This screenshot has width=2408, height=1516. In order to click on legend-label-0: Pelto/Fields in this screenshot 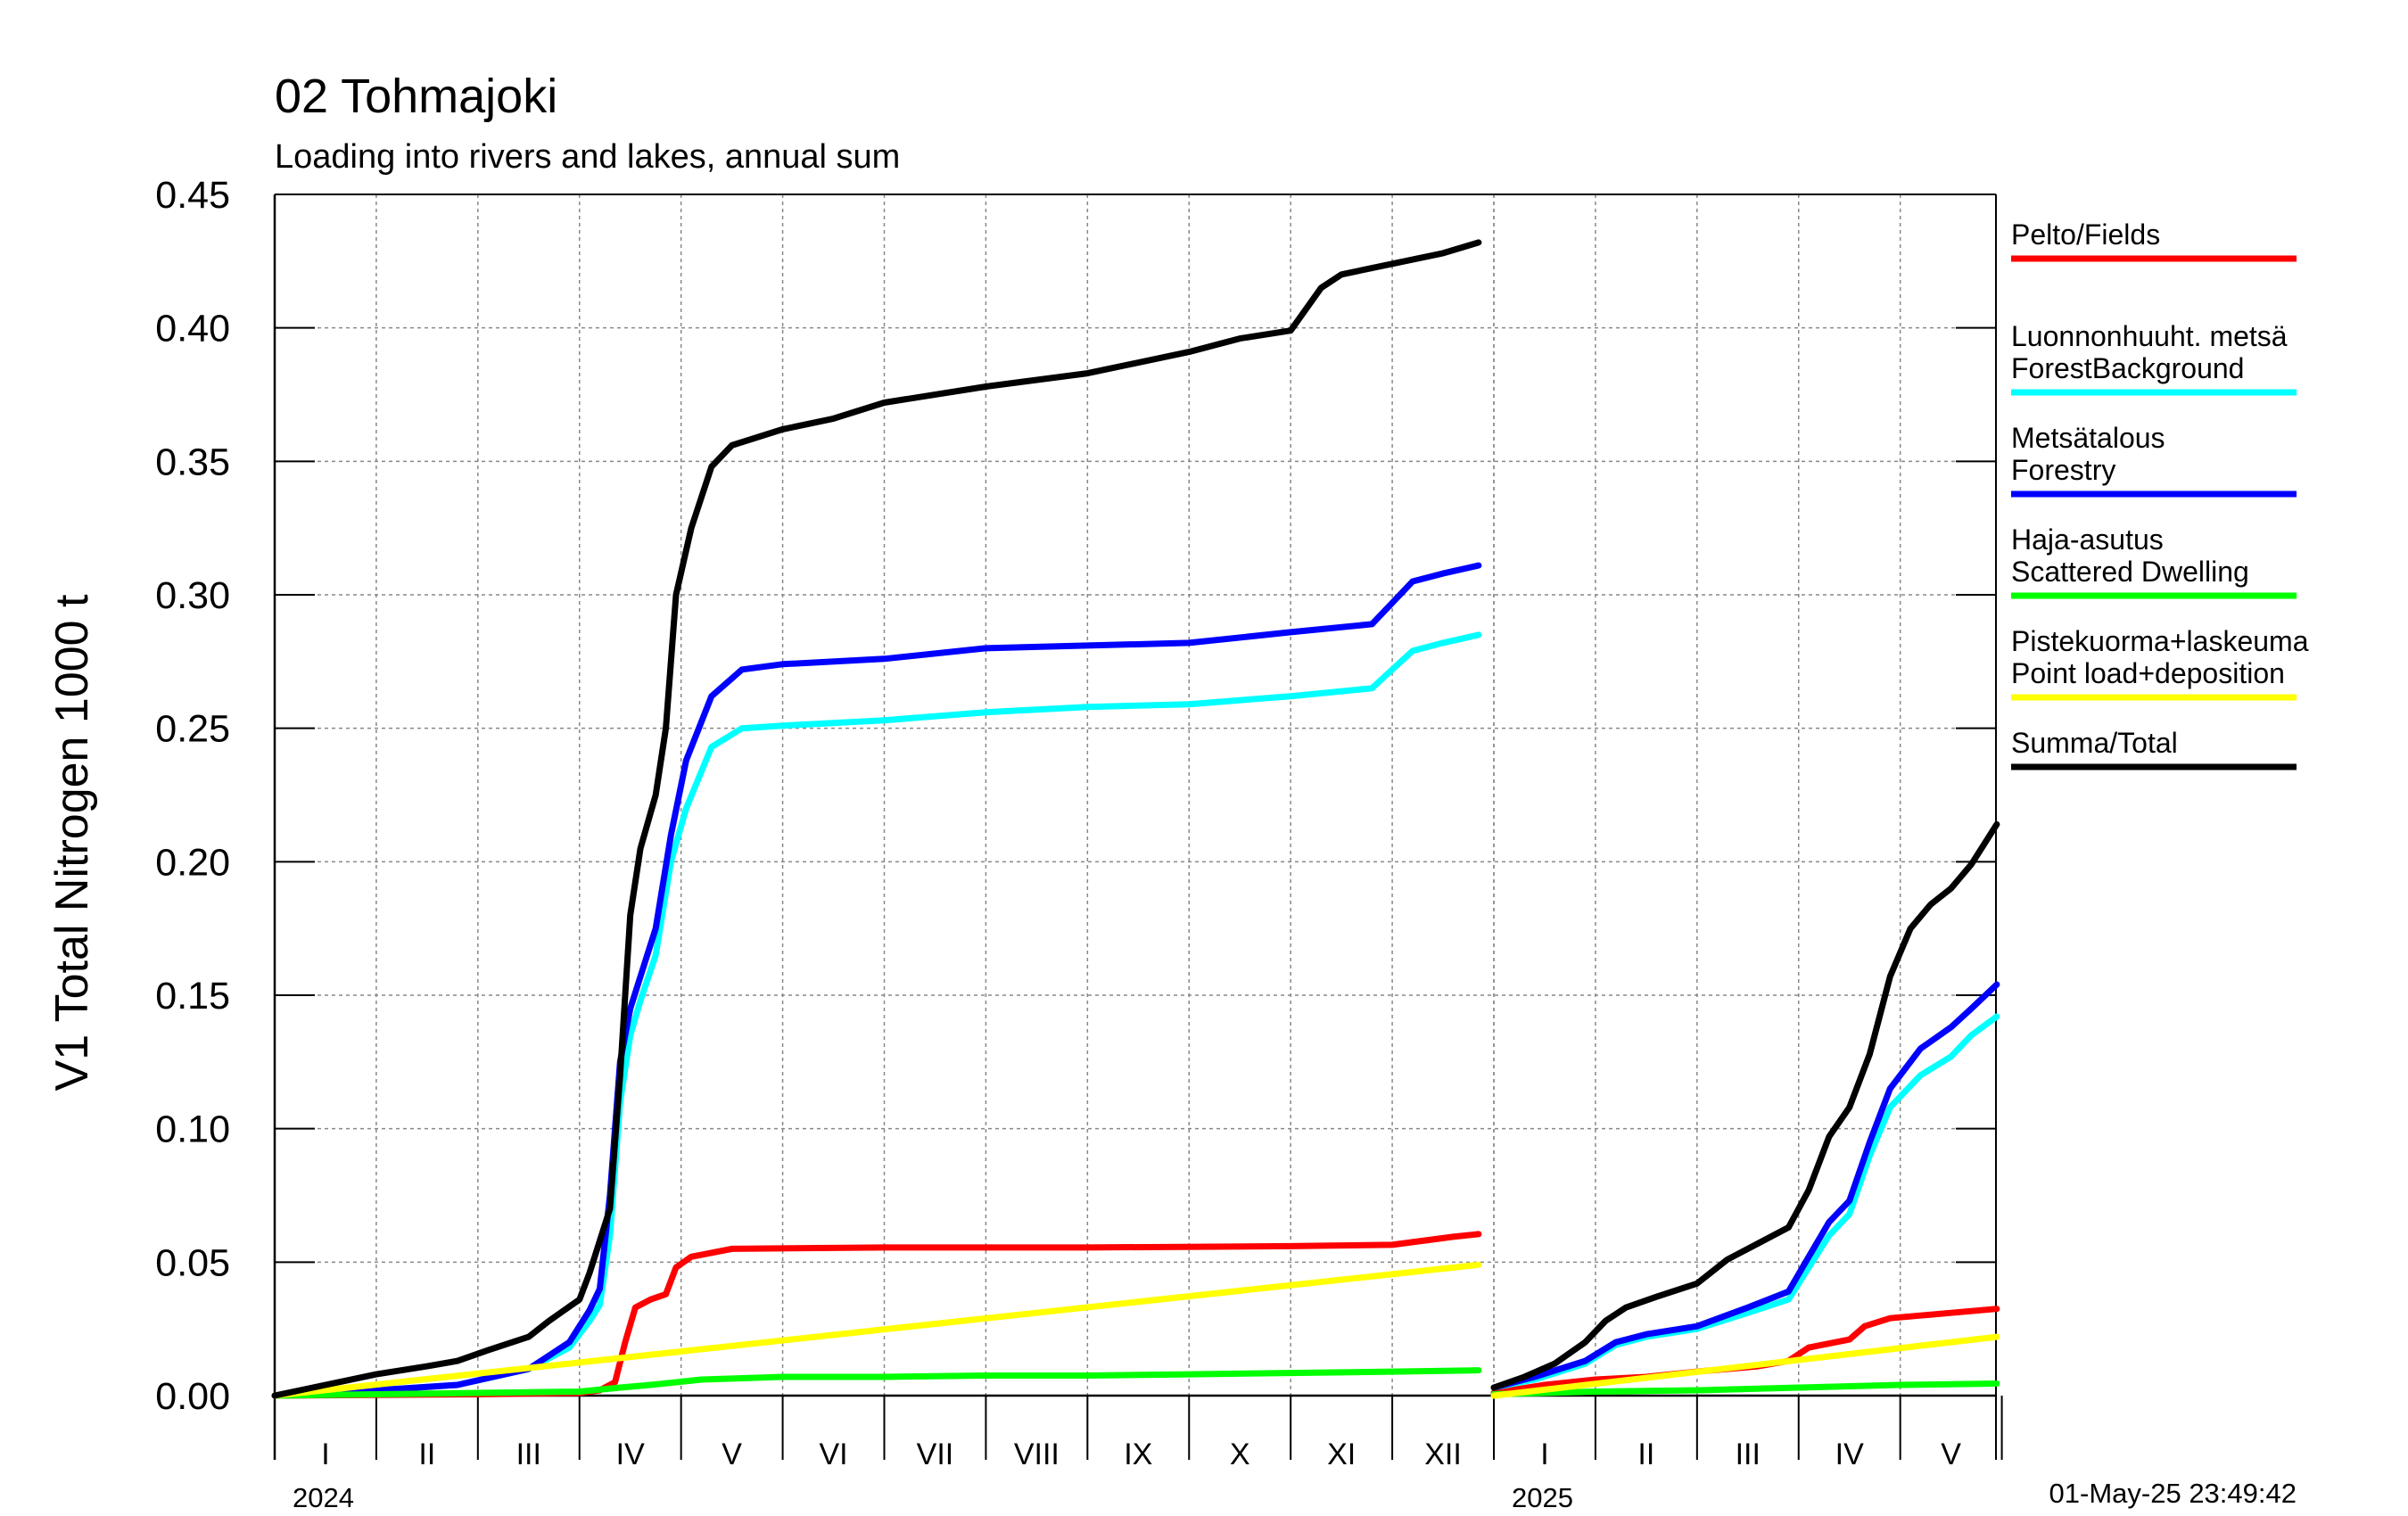, I will do `click(2085, 234)`.